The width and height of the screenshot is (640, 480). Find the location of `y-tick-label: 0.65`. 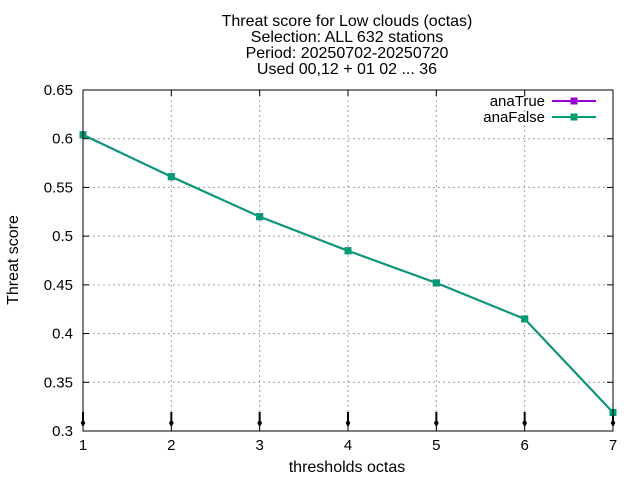

y-tick-label: 0.65 is located at coordinates (58, 90).